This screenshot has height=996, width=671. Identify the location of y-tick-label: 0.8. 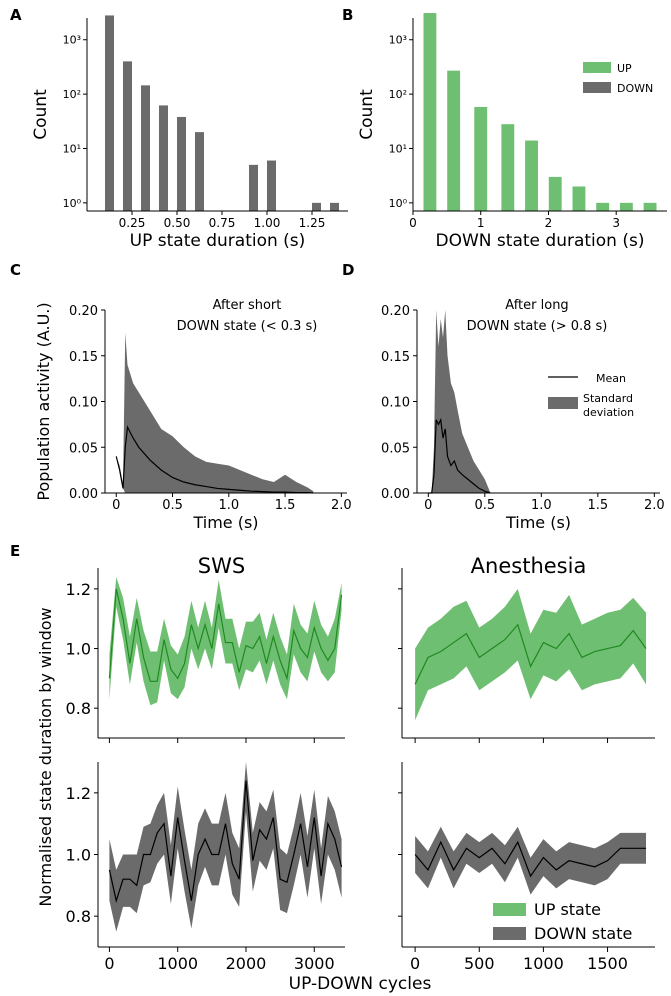
(78, 916).